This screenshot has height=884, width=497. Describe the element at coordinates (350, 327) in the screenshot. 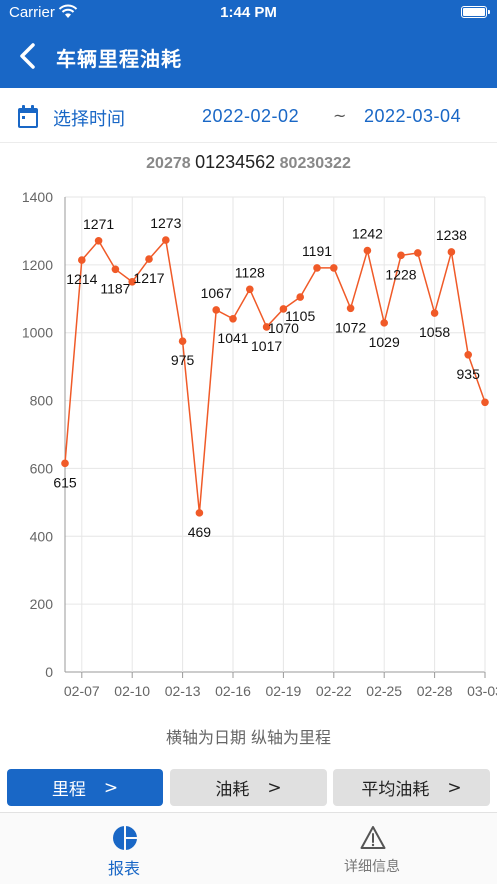

I see `data-label: 1072` at that location.